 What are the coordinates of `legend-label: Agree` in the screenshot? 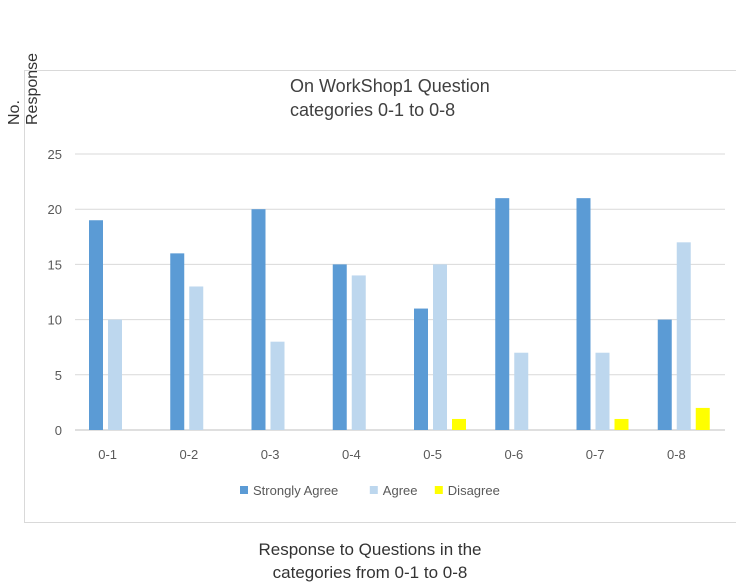 It's located at (400, 490).